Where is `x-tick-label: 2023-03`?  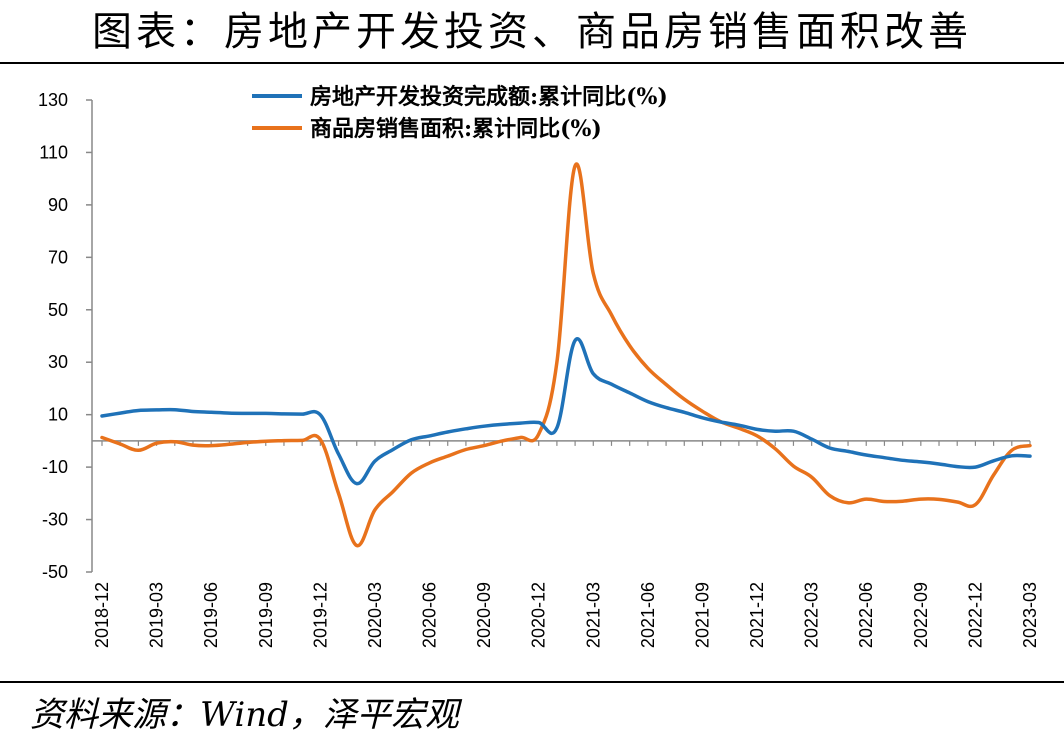
x-tick-label: 2023-03 is located at coordinates (1030, 615).